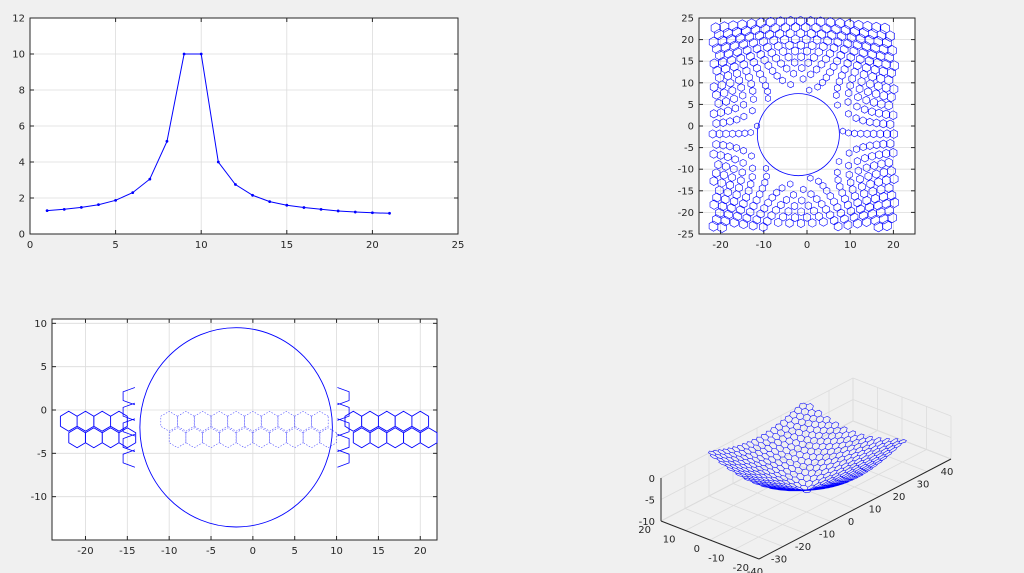  I want to click on inner-hexagons, so click(248, 429).